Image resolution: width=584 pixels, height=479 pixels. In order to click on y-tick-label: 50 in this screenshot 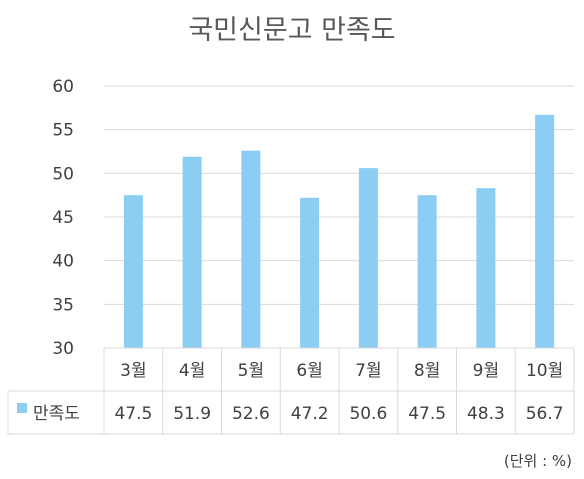, I will do `click(63, 174)`.